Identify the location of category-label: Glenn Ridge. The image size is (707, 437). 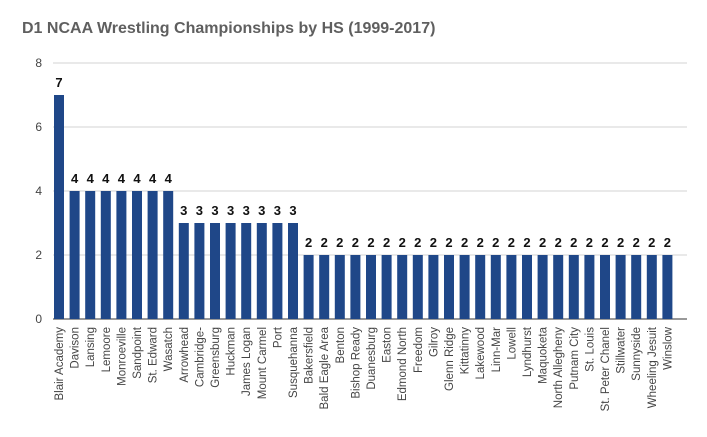
(450, 359).